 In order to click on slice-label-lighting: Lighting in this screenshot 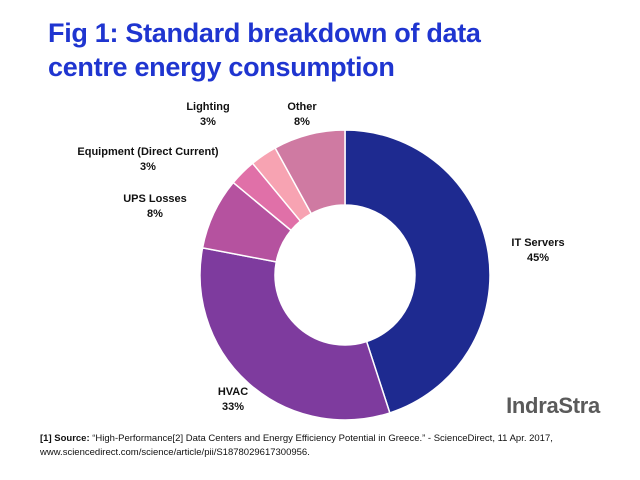, I will do `click(207, 107)`.